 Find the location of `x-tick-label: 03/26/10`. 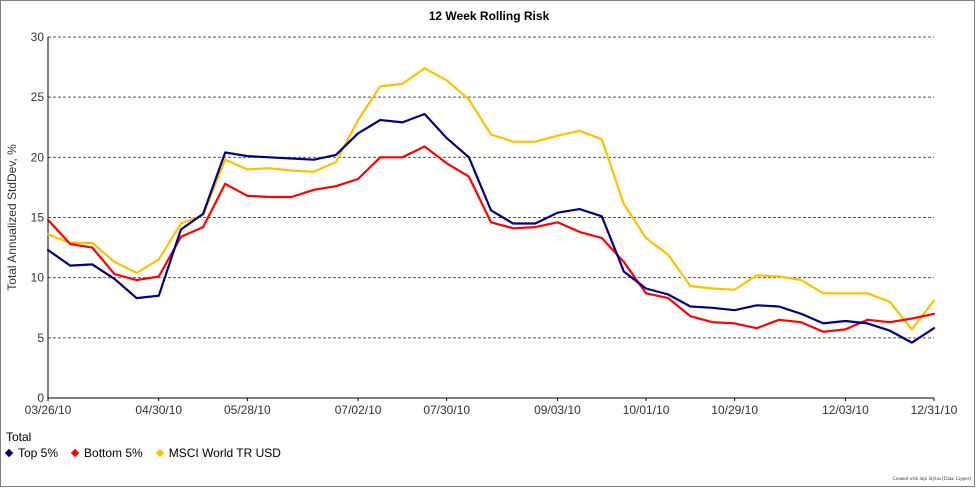

x-tick-label: 03/26/10 is located at coordinates (48, 410).